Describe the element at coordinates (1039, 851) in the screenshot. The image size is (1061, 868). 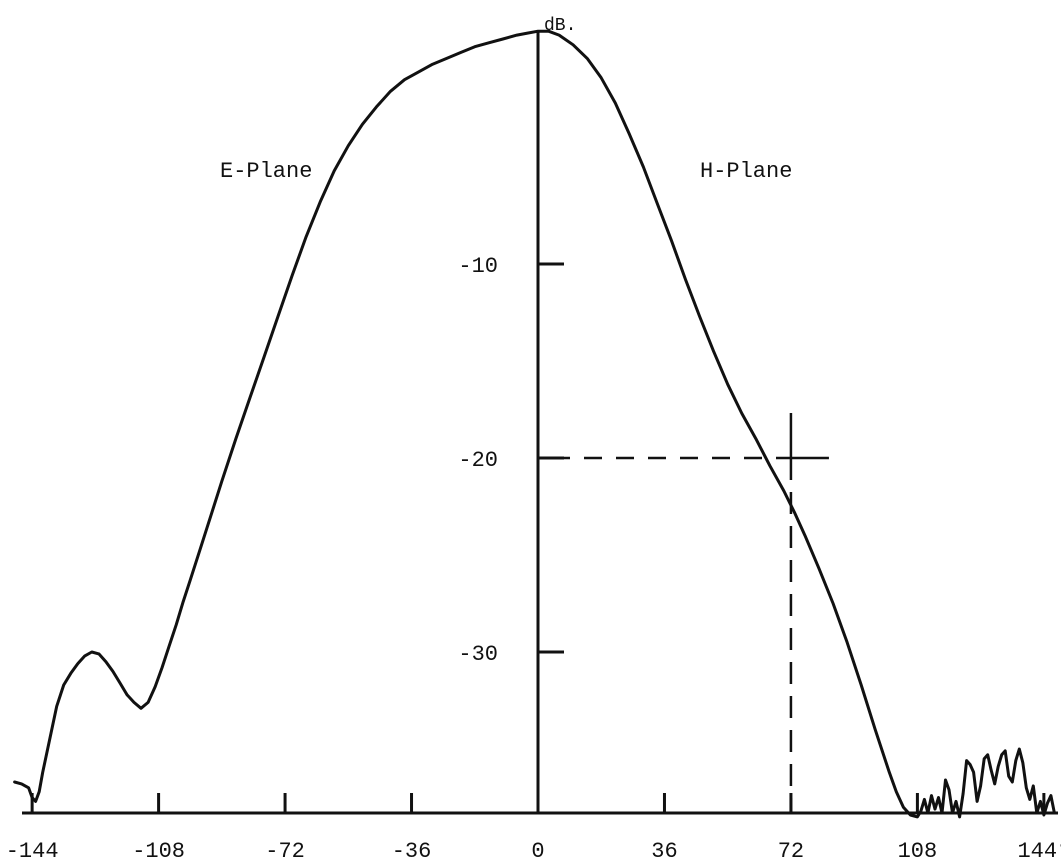
I see `x-tick-label: 144°` at that location.